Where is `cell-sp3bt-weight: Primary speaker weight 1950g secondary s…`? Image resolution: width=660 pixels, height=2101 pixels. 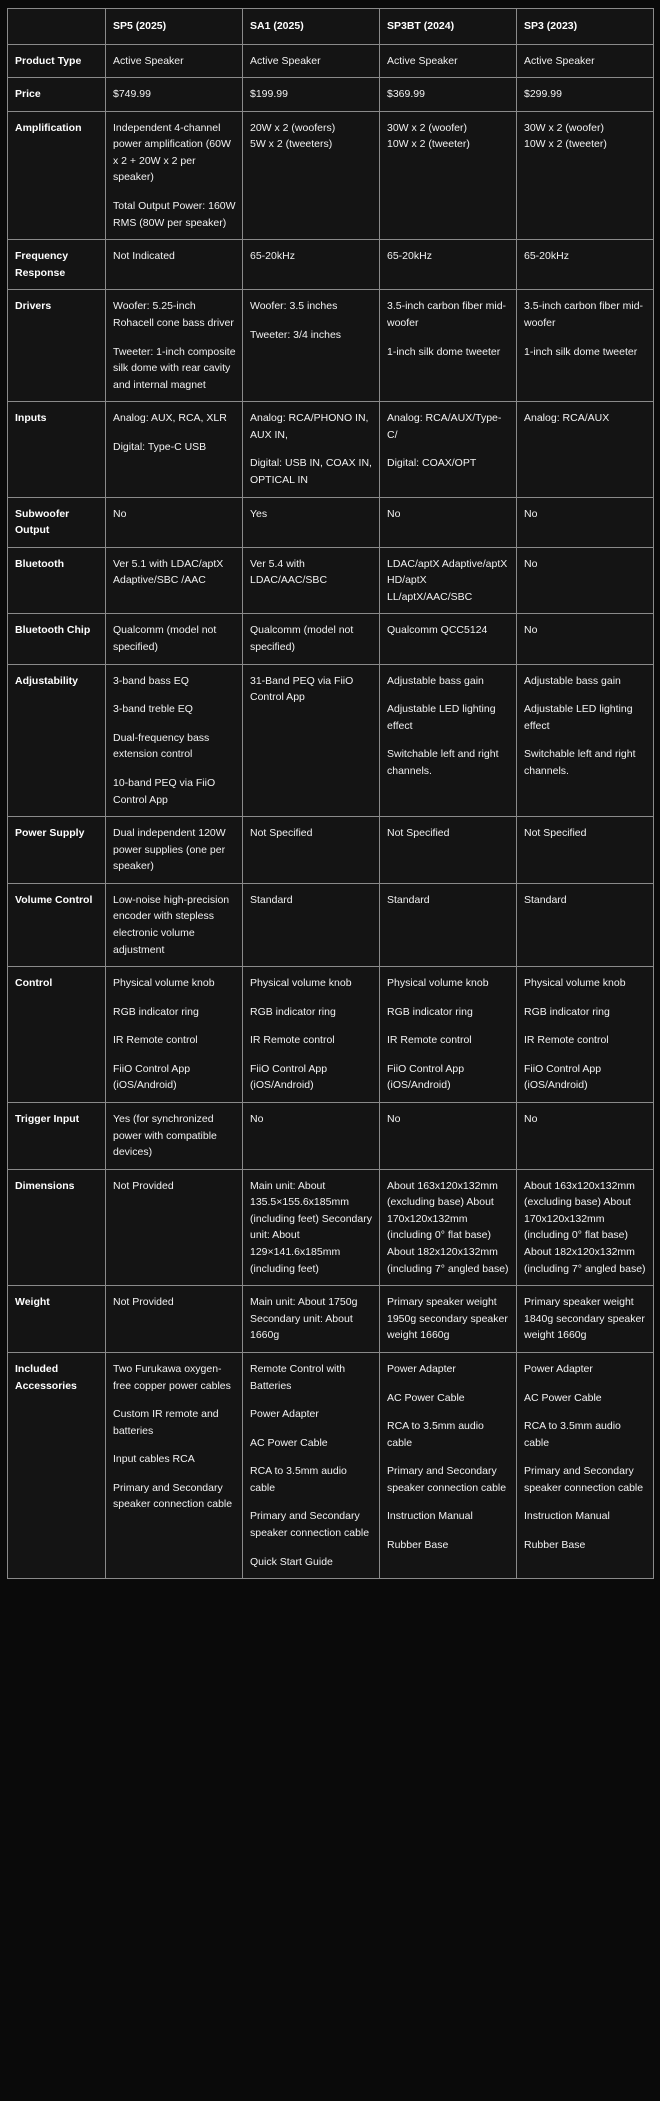 cell-sp3bt-weight: Primary speaker weight 1950g secondary s… is located at coordinates (448, 1319).